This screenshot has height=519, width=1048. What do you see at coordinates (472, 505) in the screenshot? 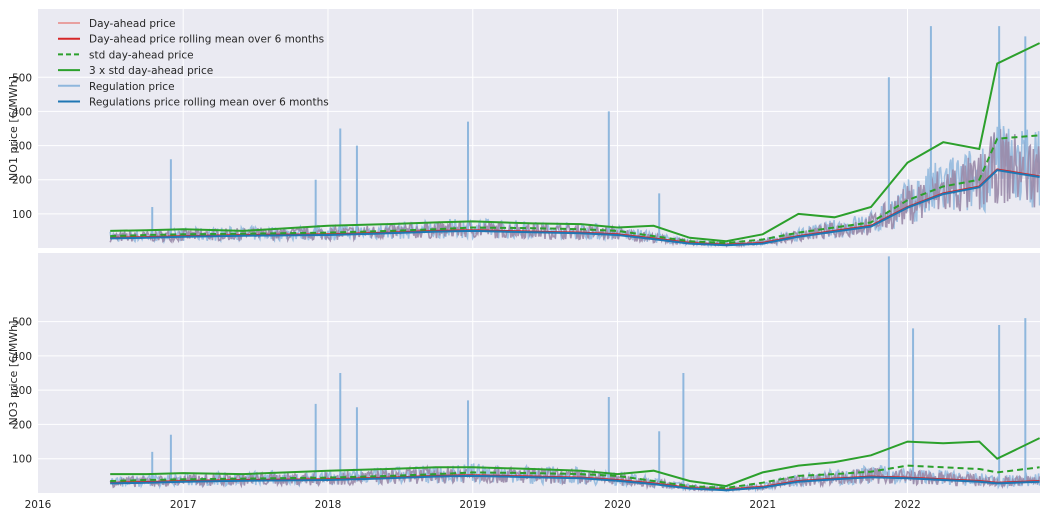
I see `x-tick-label: 2019` at bounding box center [472, 505].